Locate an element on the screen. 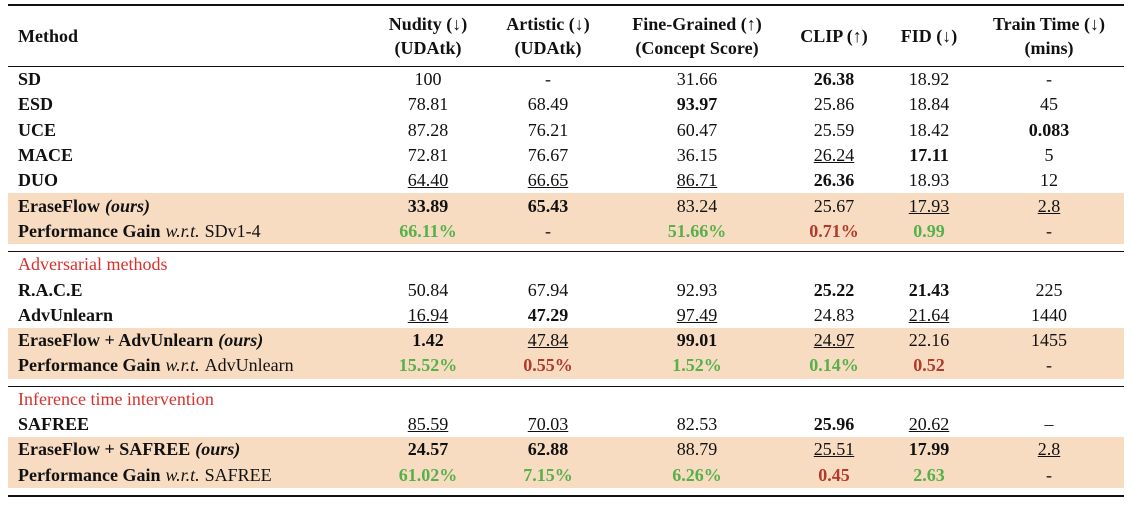  method-text: DUO is located at coordinates (38, 180).